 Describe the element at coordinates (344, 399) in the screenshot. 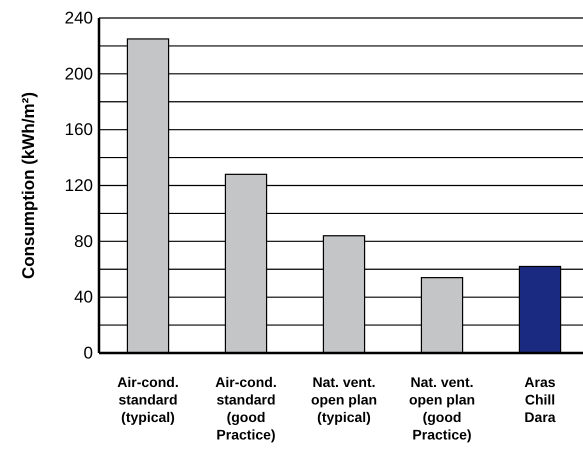

I see `x-tick-label: Nat. vent. open plan (typical)` at that location.